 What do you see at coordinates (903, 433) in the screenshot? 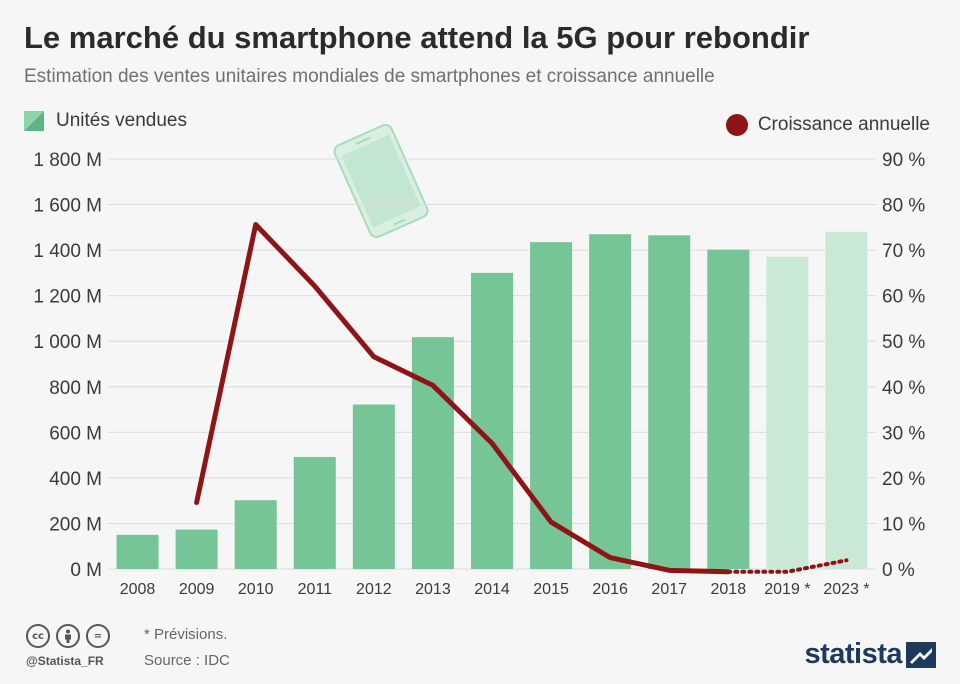
I see `y-right-tick-label: 30 %` at bounding box center [903, 433].